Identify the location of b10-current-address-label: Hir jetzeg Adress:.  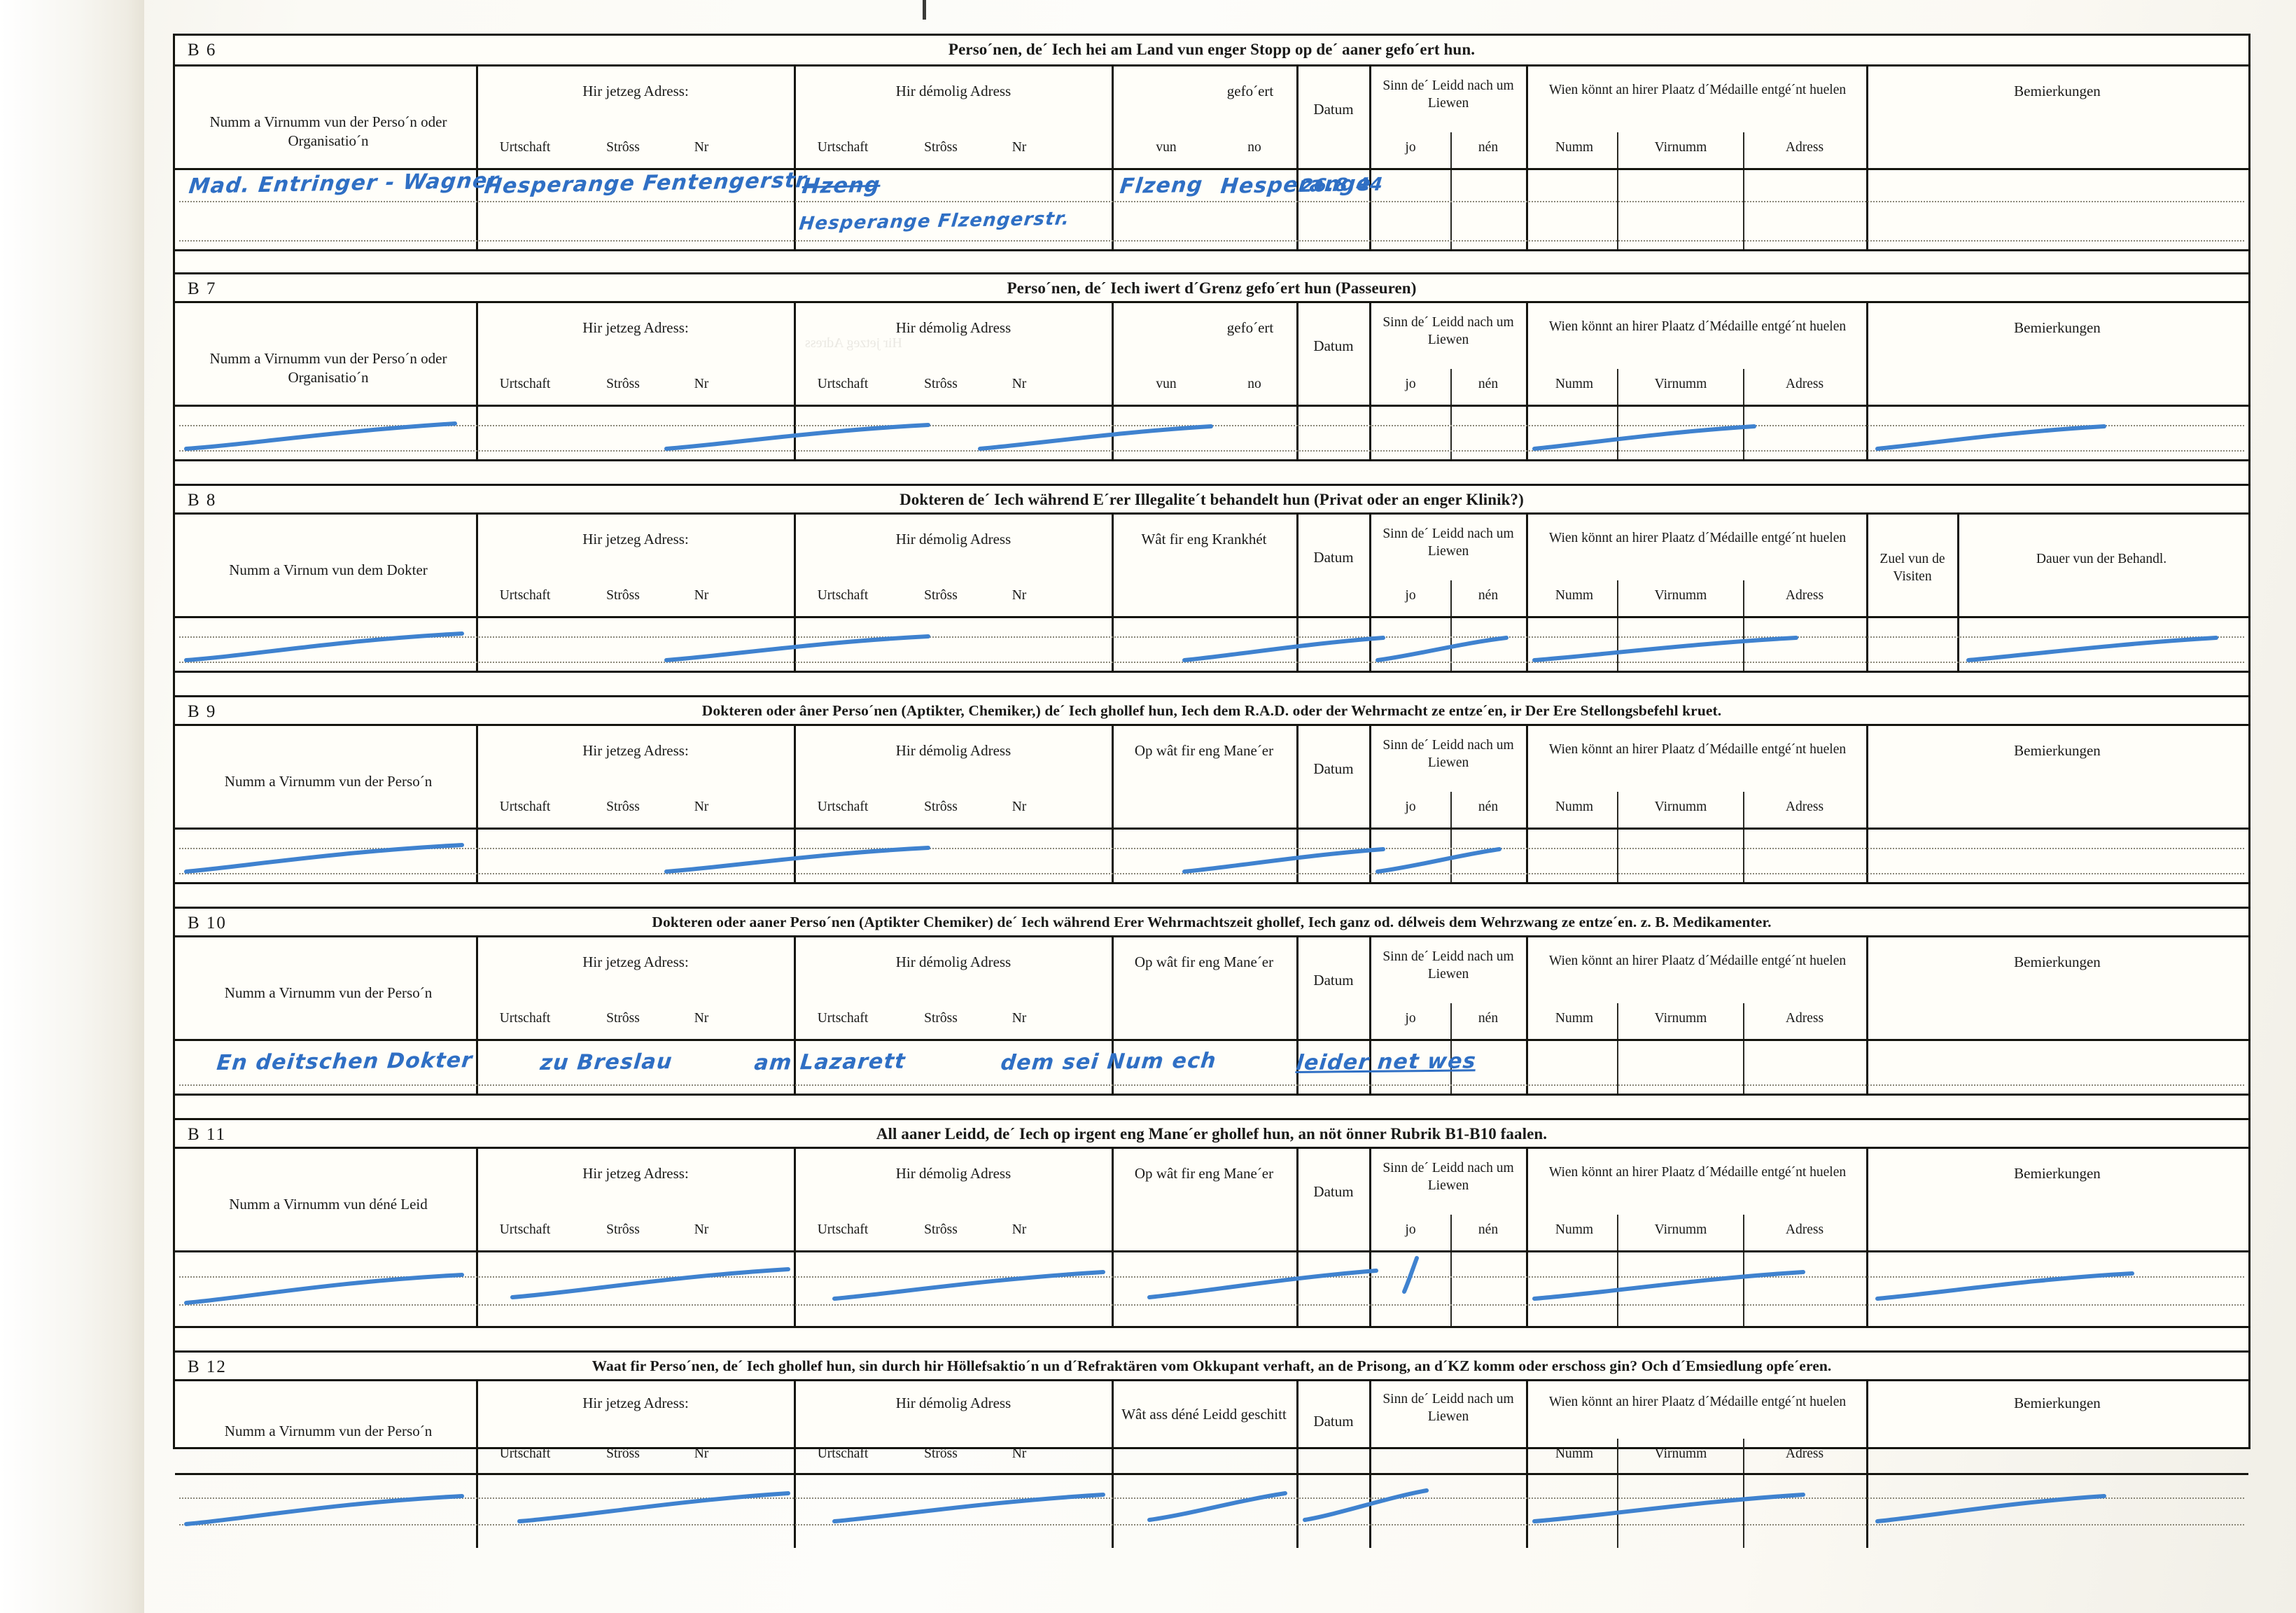
(635, 962).